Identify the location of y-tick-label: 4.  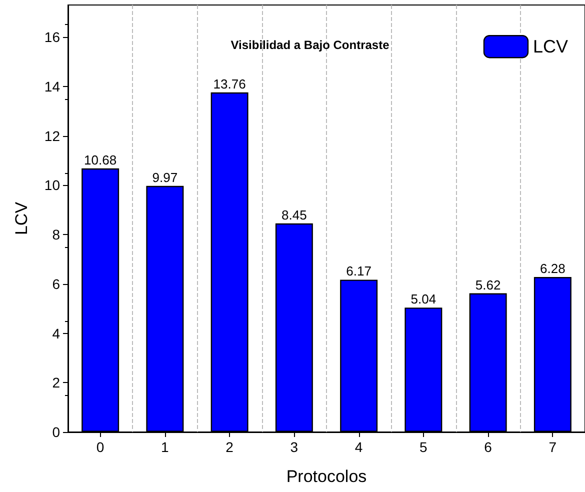
(56, 333).